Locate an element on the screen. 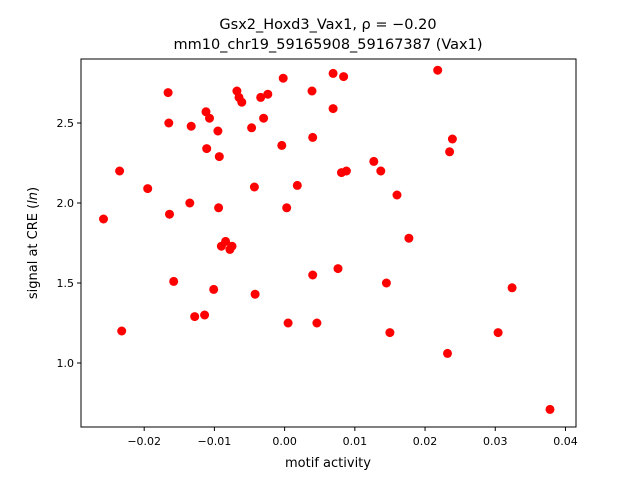  y-tick-label: 1.5 is located at coordinates (66, 283).